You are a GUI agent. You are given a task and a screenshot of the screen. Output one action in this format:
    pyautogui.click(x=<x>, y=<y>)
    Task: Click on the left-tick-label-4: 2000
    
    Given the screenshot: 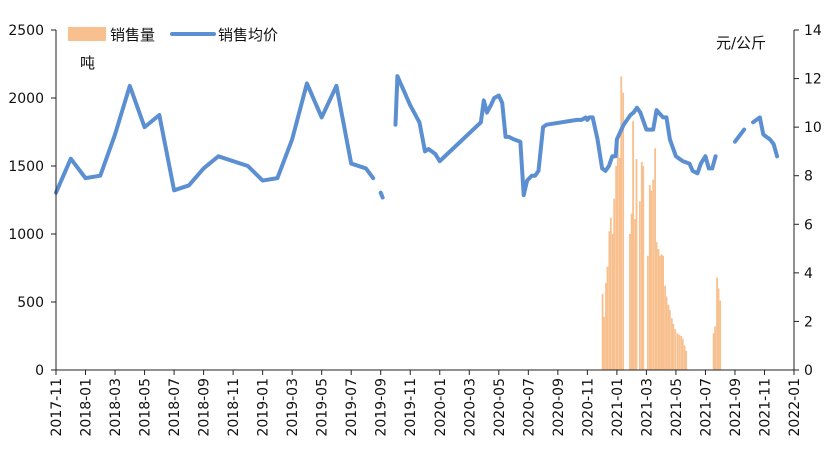 What is the action you would take?
    pyautogui.click(x=26, y=99)
    